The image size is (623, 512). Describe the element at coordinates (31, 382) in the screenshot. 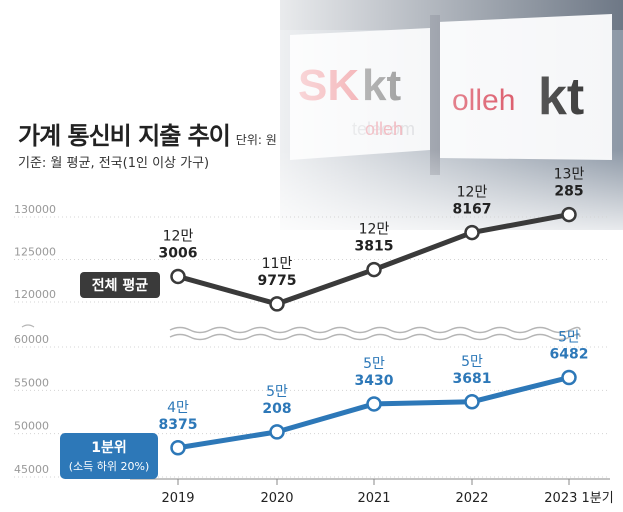

I see `y-tick-label: 55000` at that location.